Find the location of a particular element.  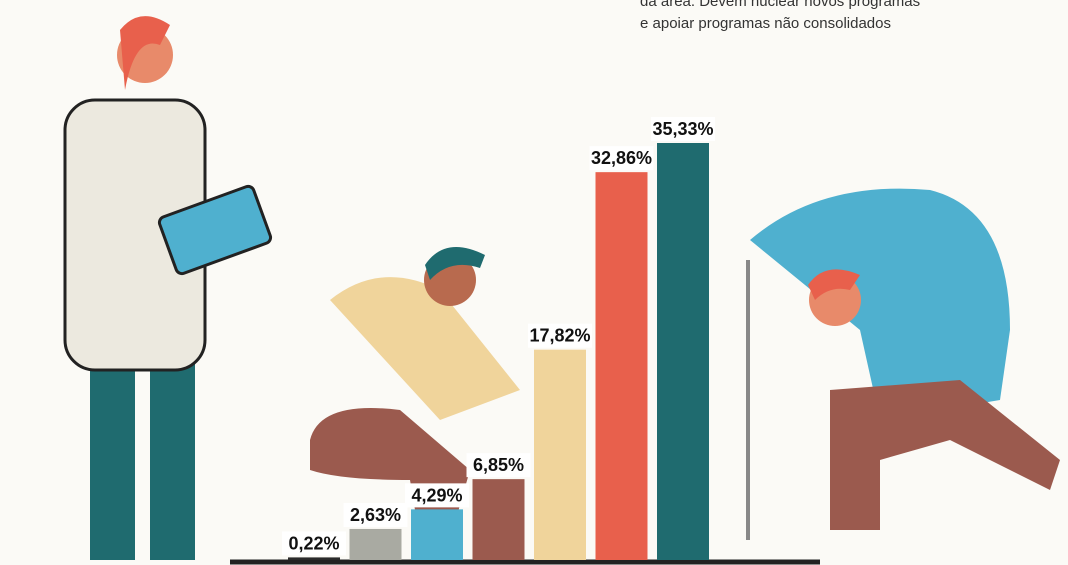

value-label: 4,29% is located at coordinates (436, 495).